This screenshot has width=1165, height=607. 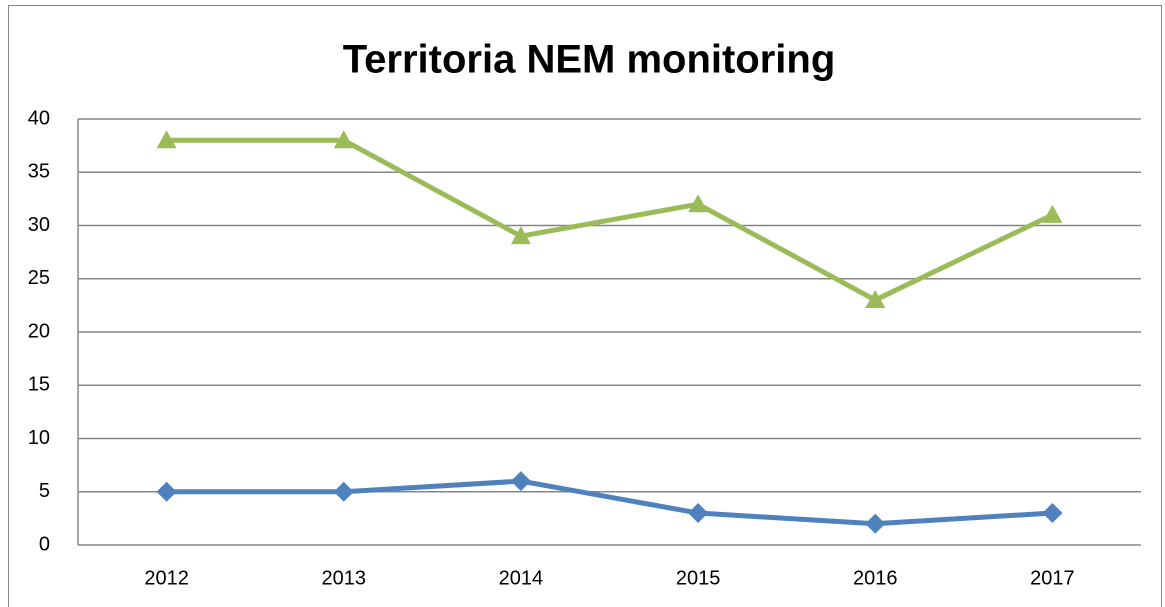 What do you see at coordinates (44, 491) in the screenshot?
I see `y-tick-label: 5` at bounding box center [44, 491].